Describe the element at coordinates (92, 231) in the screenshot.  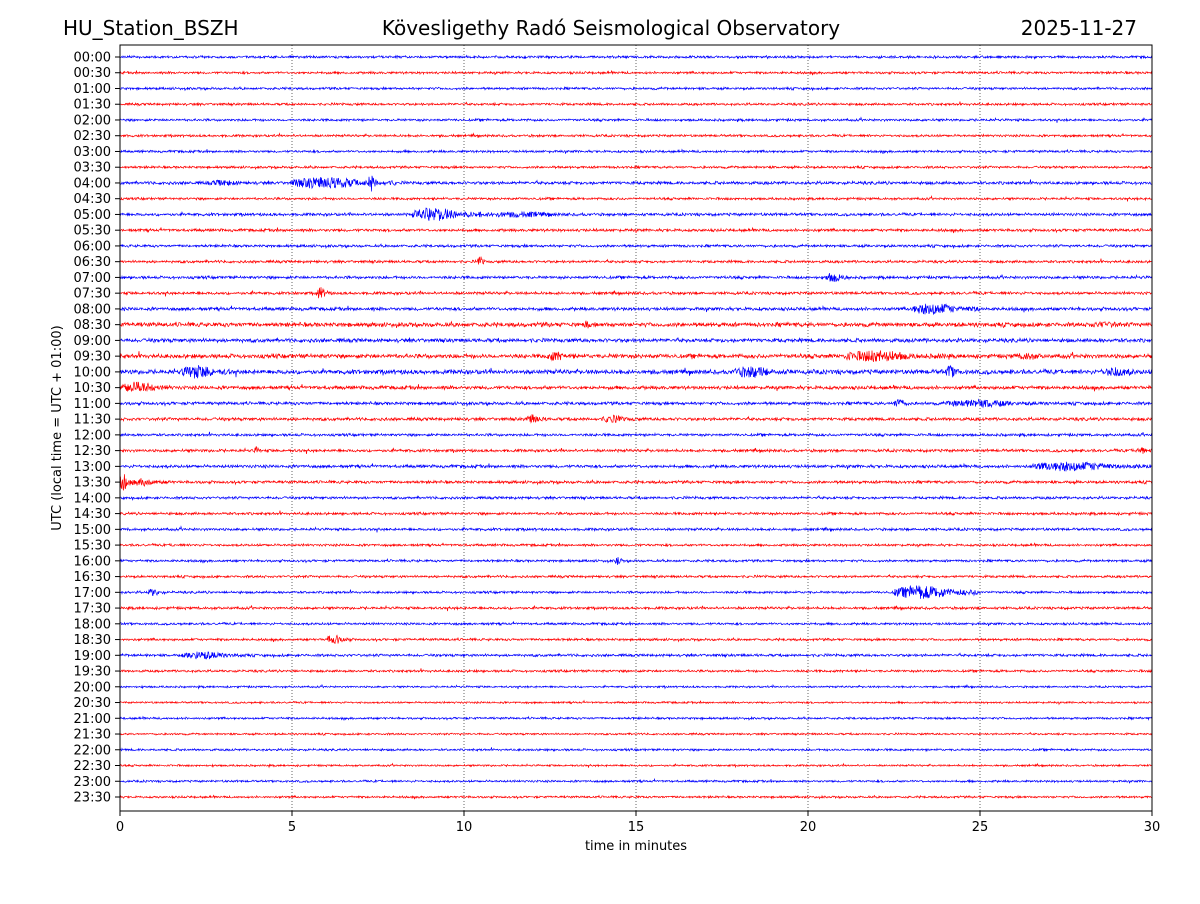
I see `y-tick-label: 05:30` at that location.